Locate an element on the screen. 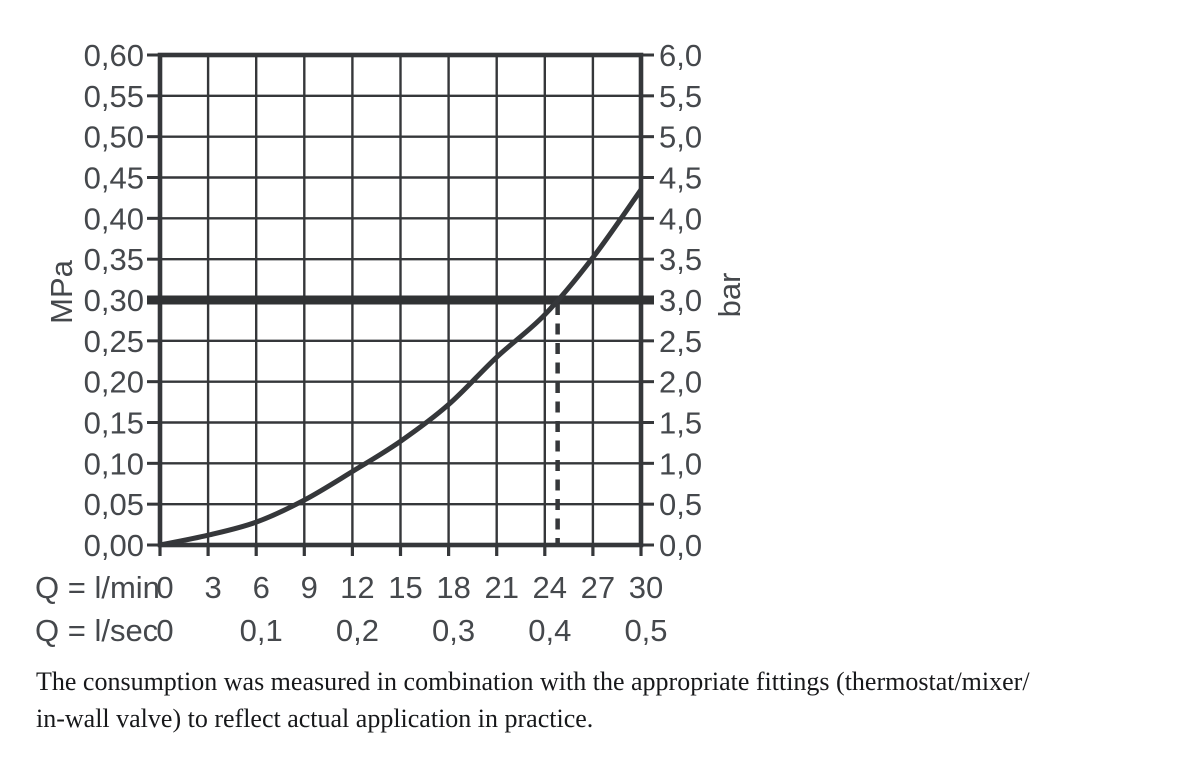 The image size is (1200, 765). x-axis-row-label: Q = l/sec is located at coordinates (96, 630).